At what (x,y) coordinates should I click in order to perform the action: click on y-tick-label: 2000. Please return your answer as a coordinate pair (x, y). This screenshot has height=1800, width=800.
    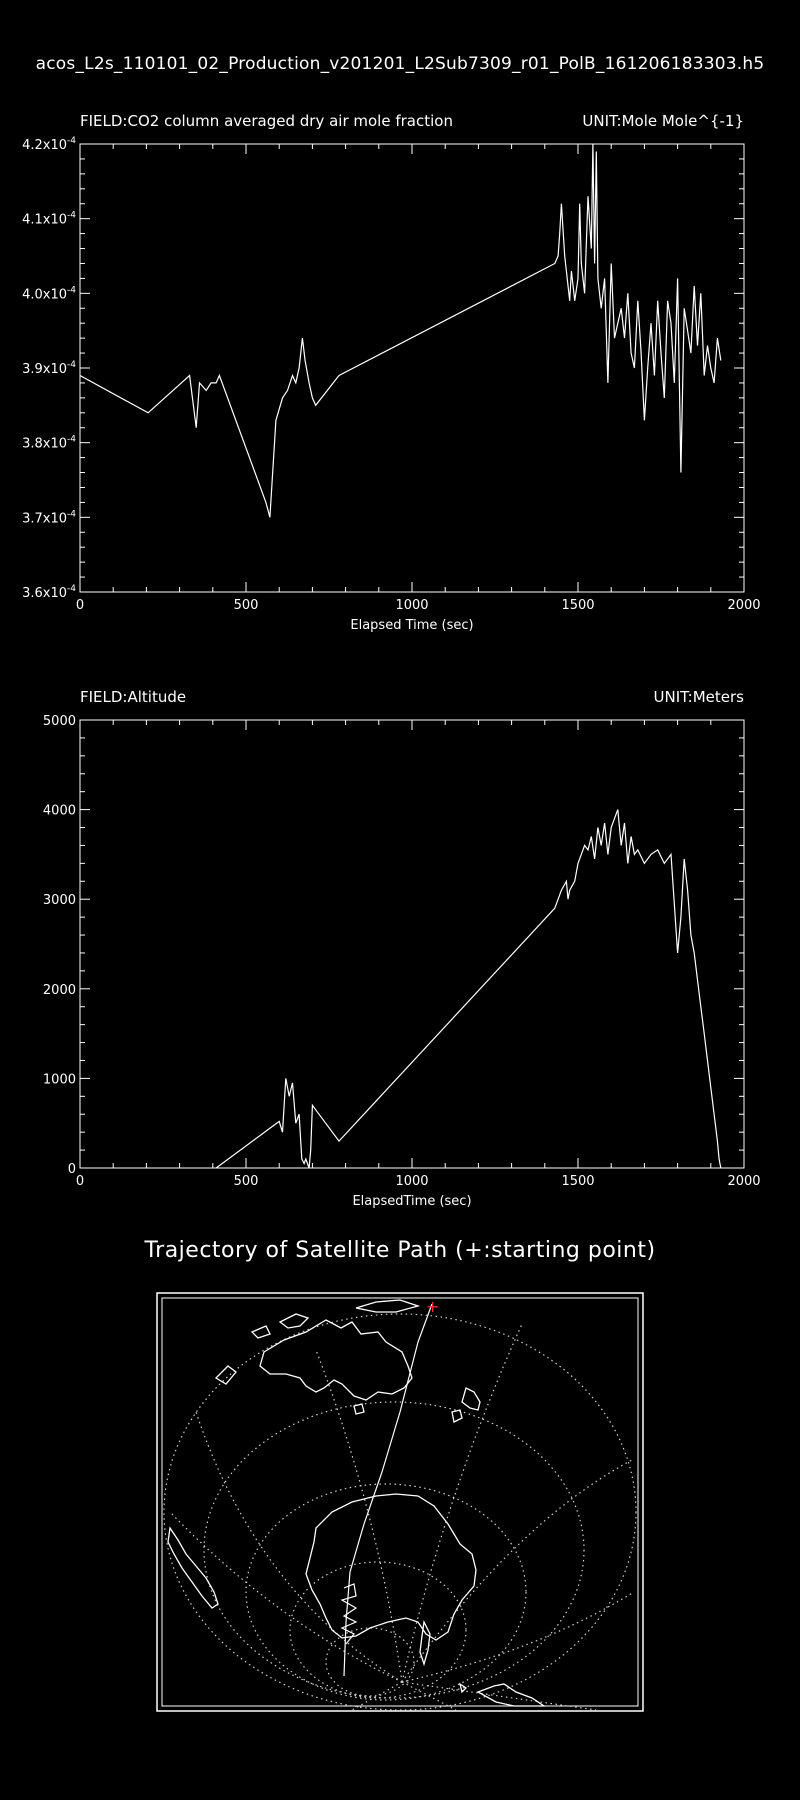
    Looking at the image, I should click on (59, 990).